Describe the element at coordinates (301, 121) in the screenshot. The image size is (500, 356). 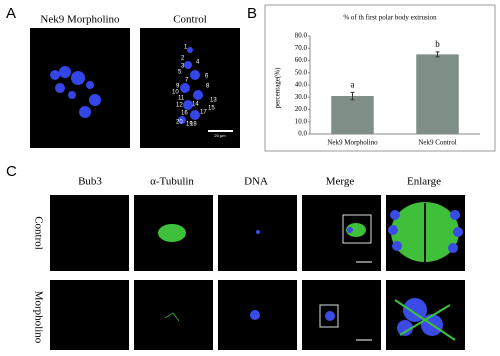
I see `y-tick-label: 10.0` at that location.